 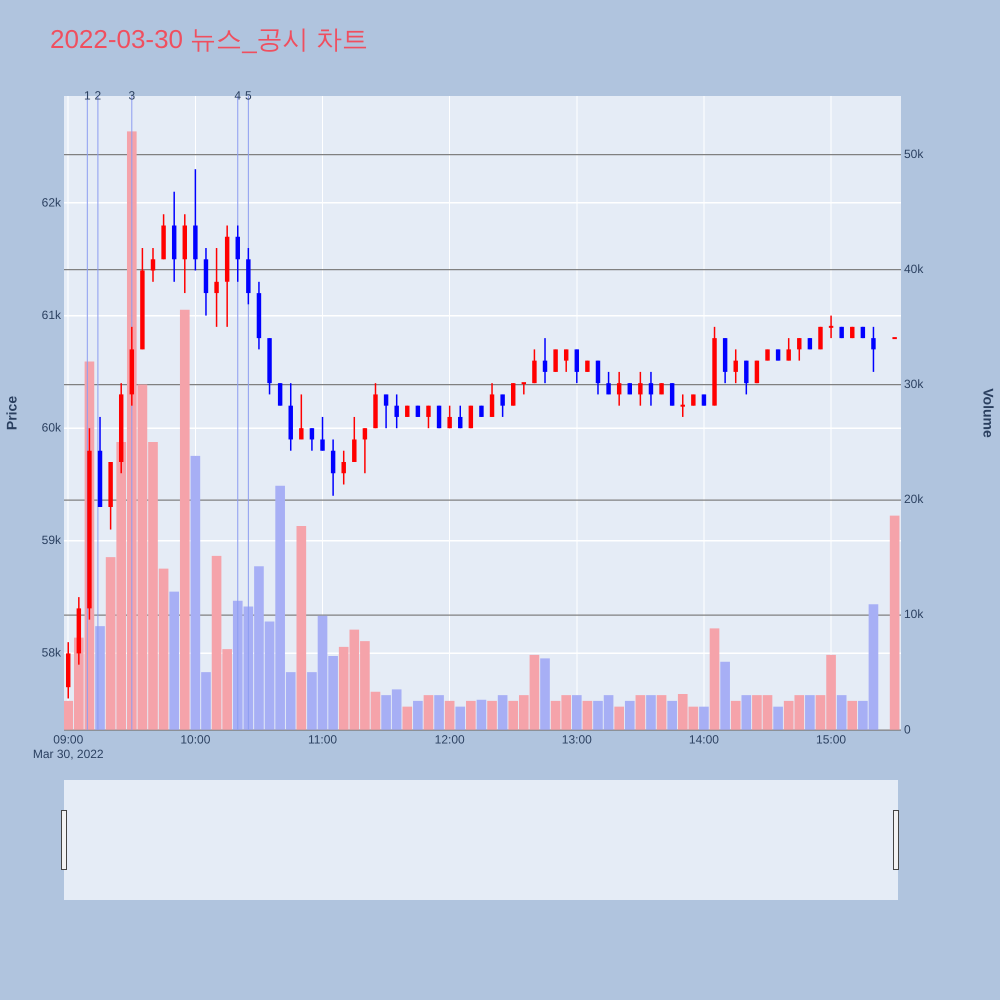 I want to click on y-tick-label: 61k, so click(x=52, y=315).